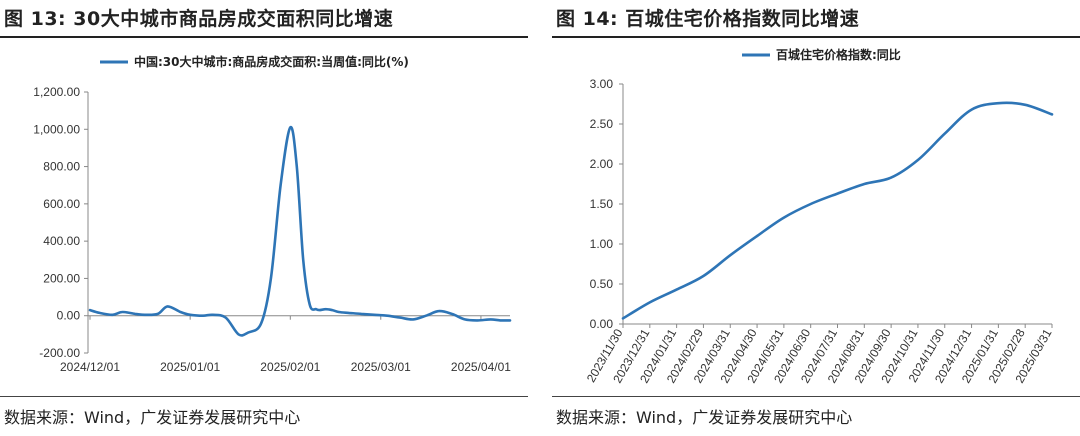 This screenshot has height=436, width=1080. Describe the element at coordinates (61, 278) in the screenshot. I see `y-tick-label: 200.00` at that location.